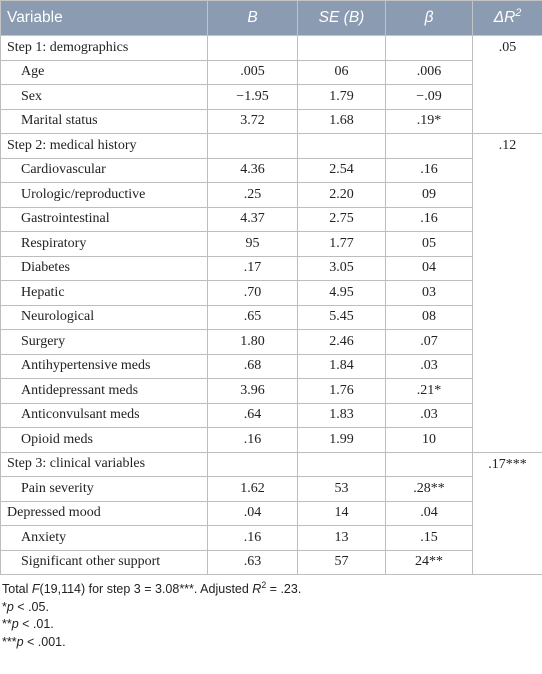  What do you see at coordinates (429, 244) in the screenshot?
I see `value-cell: 05` at bounding box center [429, 244].